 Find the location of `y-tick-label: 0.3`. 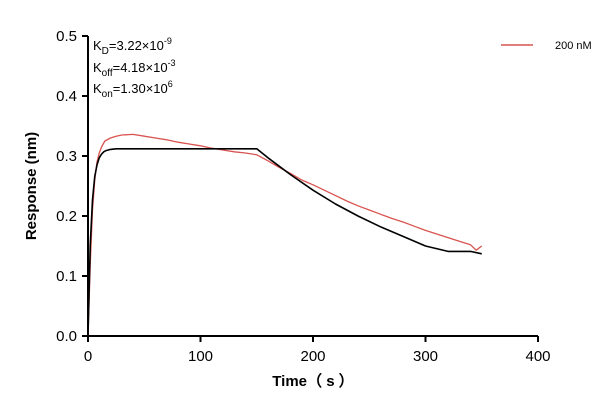

y-tick-label: 0.3 is located at coordinates (66, 156).